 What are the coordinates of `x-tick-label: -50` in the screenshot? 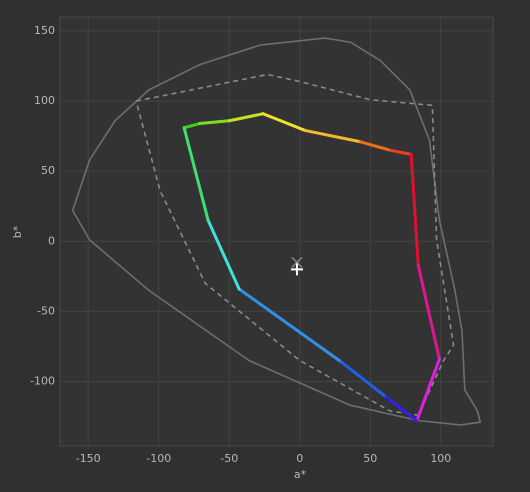 It's located at (229, 458).